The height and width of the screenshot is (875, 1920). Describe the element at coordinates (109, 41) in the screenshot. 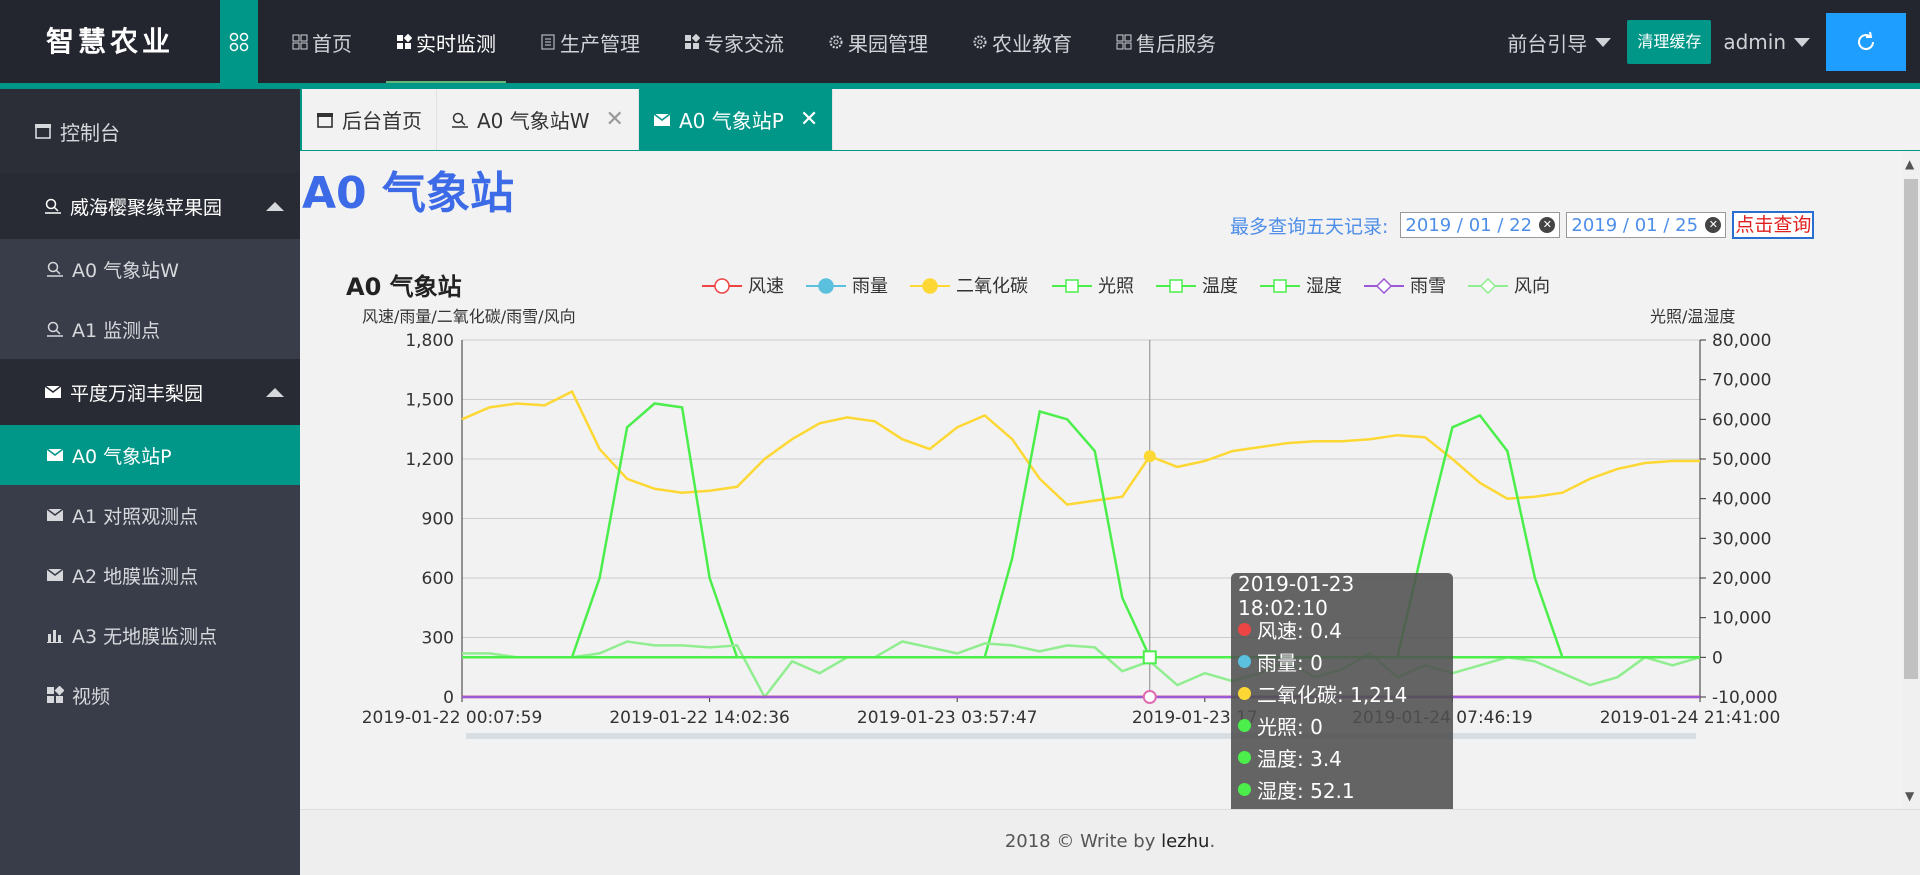

I see `app-logo: 智慧农业` at that location.